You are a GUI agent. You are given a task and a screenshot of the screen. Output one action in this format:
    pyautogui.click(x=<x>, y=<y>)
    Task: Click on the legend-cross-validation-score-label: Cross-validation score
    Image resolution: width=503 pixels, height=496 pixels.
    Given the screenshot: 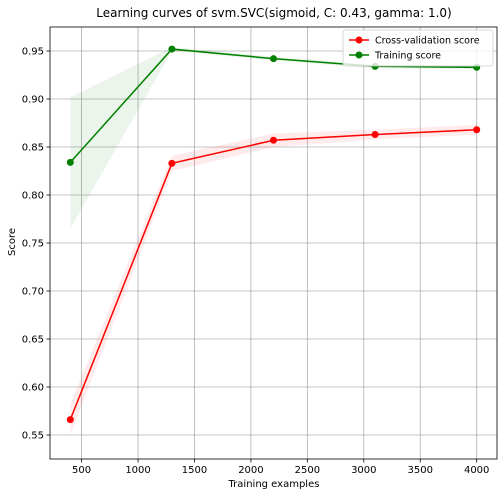 What is the action you would take?
    pyautogui.click(x=427, y=41)
    